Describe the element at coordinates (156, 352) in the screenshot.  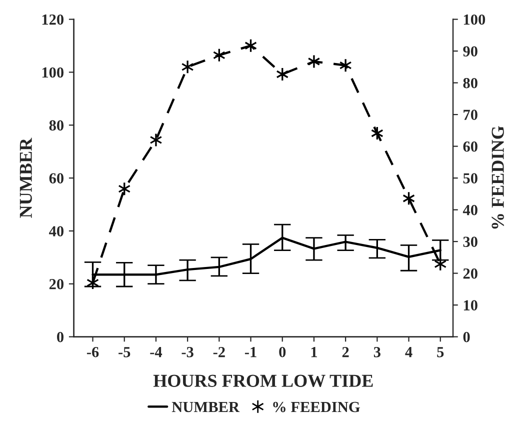
I see `x-tick-label: -4` at that location.